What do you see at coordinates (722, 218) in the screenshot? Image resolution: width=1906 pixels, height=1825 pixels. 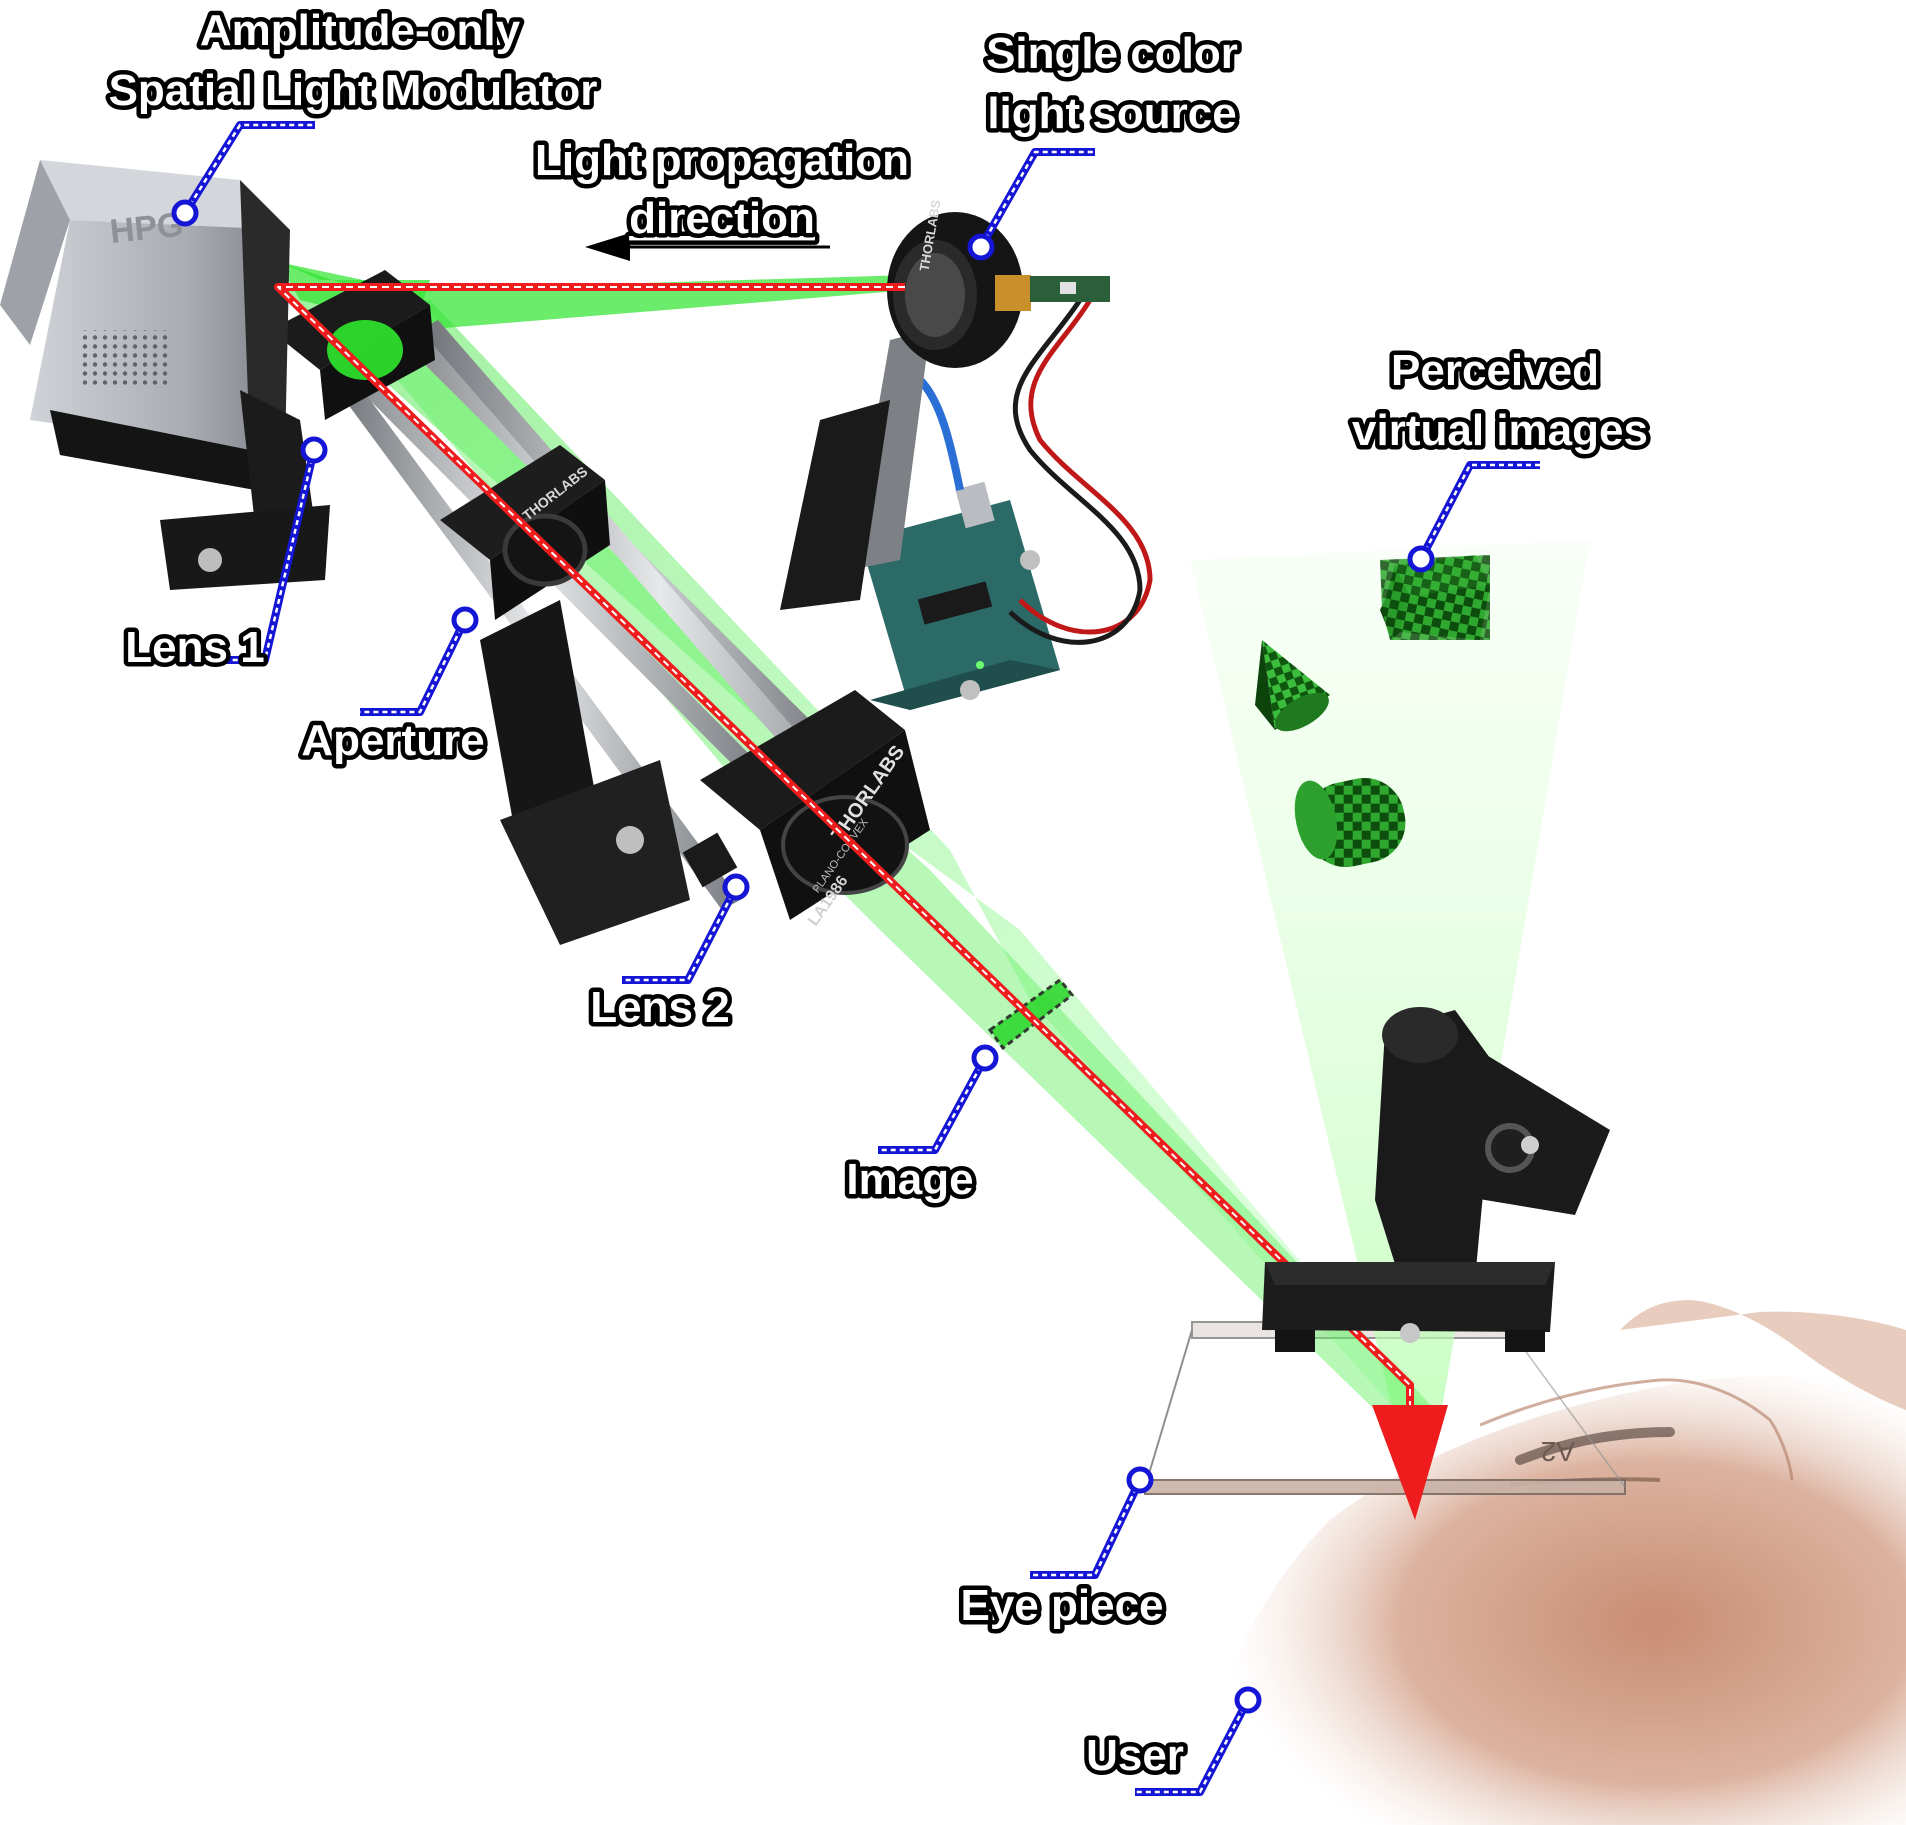 I see `propagation-label-line2: direction` at bounding box center [722, 218].